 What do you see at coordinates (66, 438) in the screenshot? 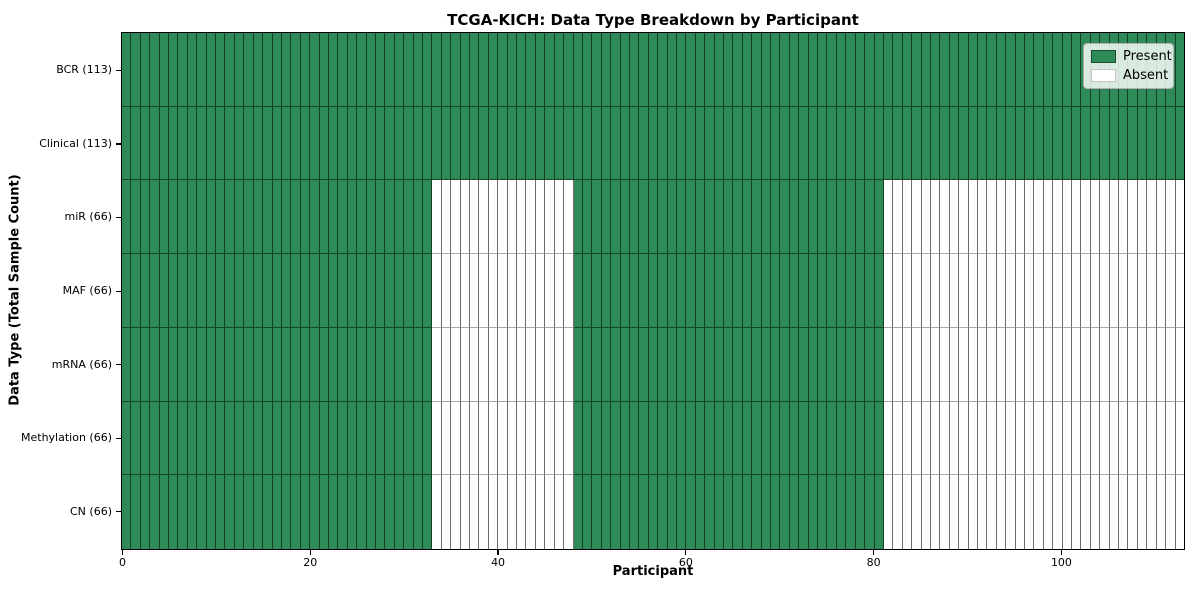
I see `y-tick-label-Methylation: Methylation (66)` at bounding box center [66, 438].